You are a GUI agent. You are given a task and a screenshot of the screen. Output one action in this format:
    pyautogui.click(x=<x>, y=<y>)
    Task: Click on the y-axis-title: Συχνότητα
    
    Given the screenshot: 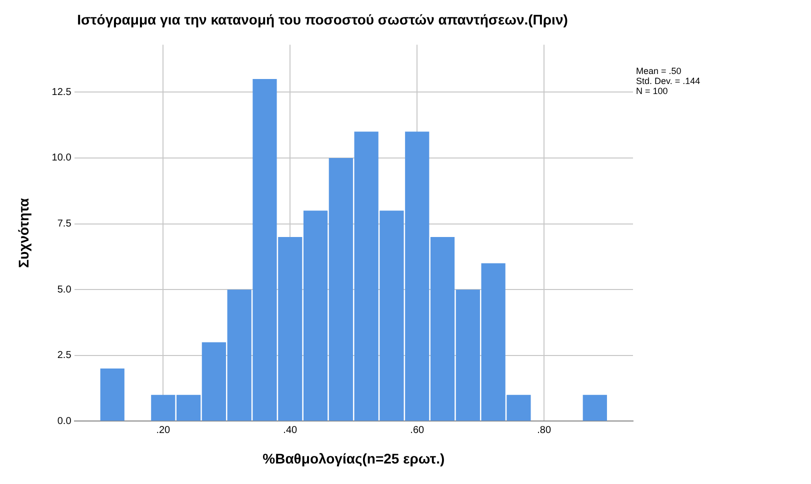 What is the action you would take?
    pyautogui.click(x=23, y=233)
    